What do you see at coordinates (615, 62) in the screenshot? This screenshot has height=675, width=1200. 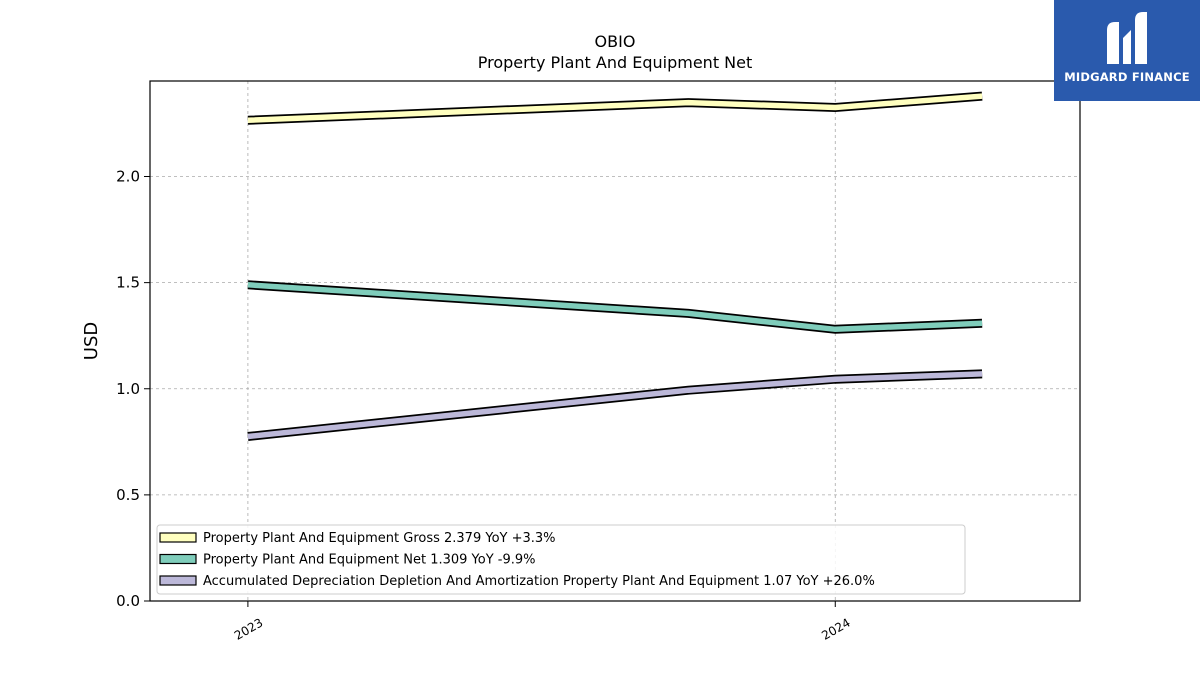 I see `chart-subtitle: Property Plant And Equipment Net` at bounding box center [615, 62].